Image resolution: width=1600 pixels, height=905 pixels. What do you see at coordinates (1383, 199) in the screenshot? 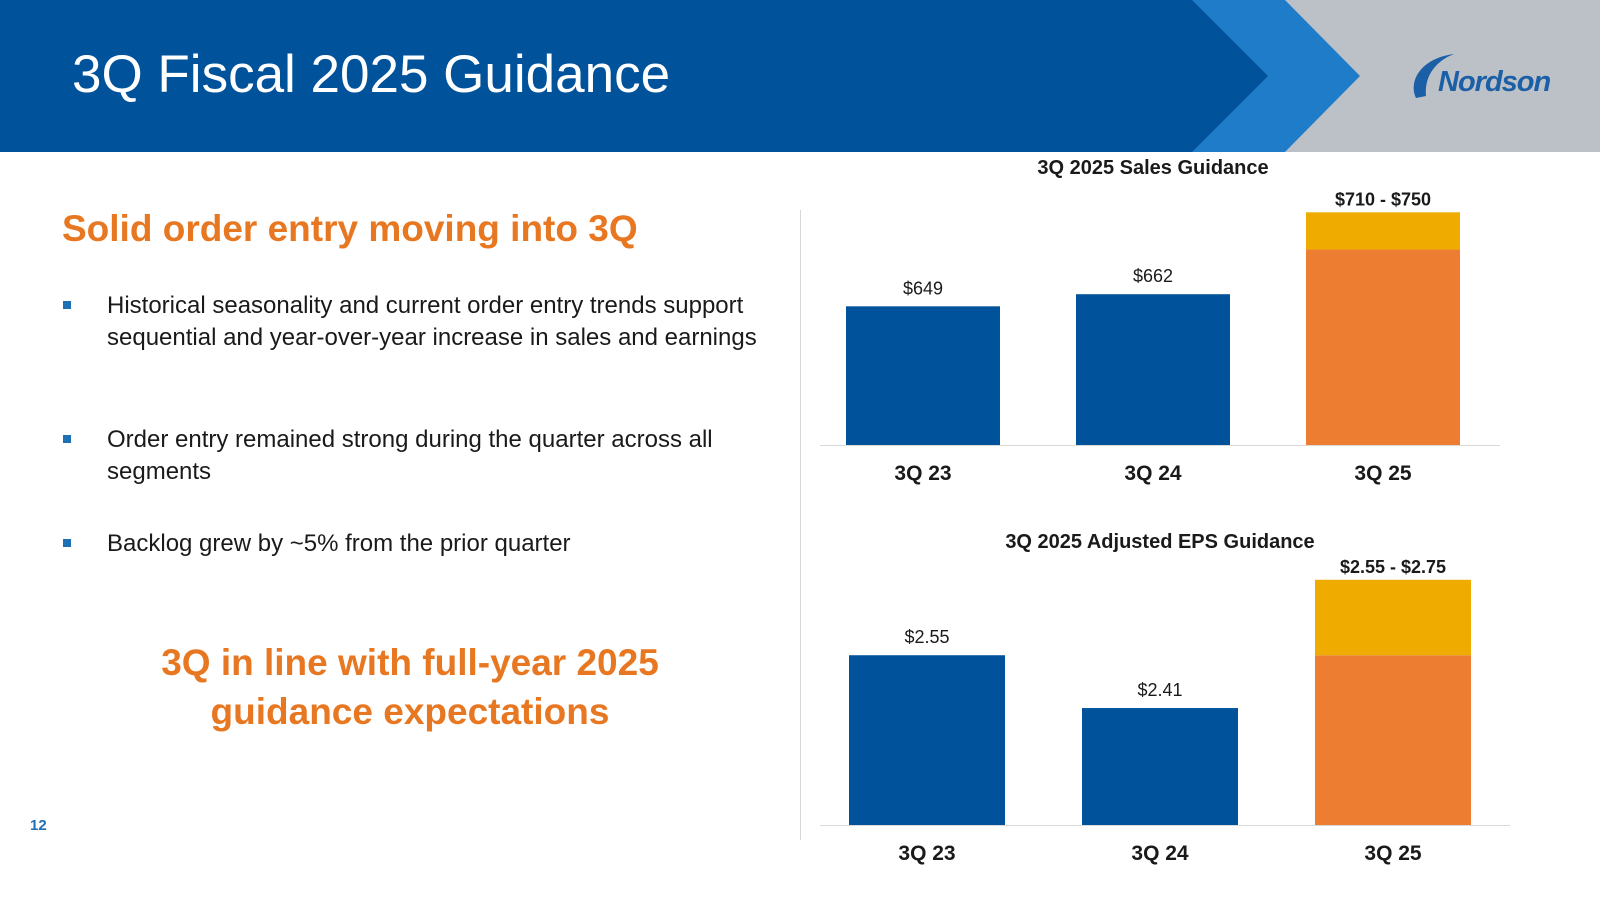
I see `guidance-range-label: $710 - $750` at bounding box center [1383, 199].